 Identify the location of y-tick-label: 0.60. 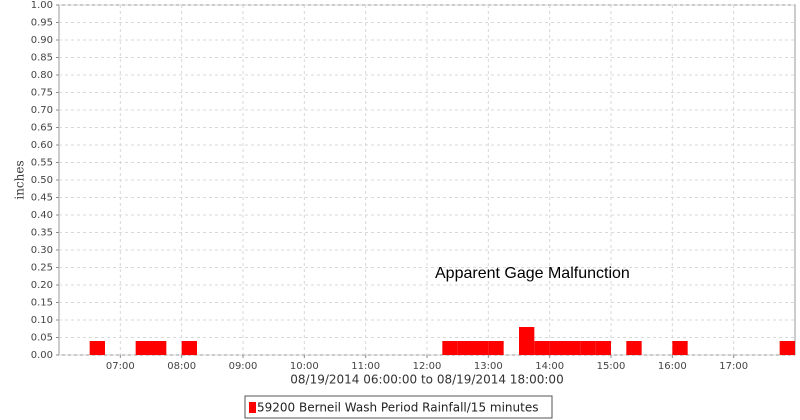
(42, 145).